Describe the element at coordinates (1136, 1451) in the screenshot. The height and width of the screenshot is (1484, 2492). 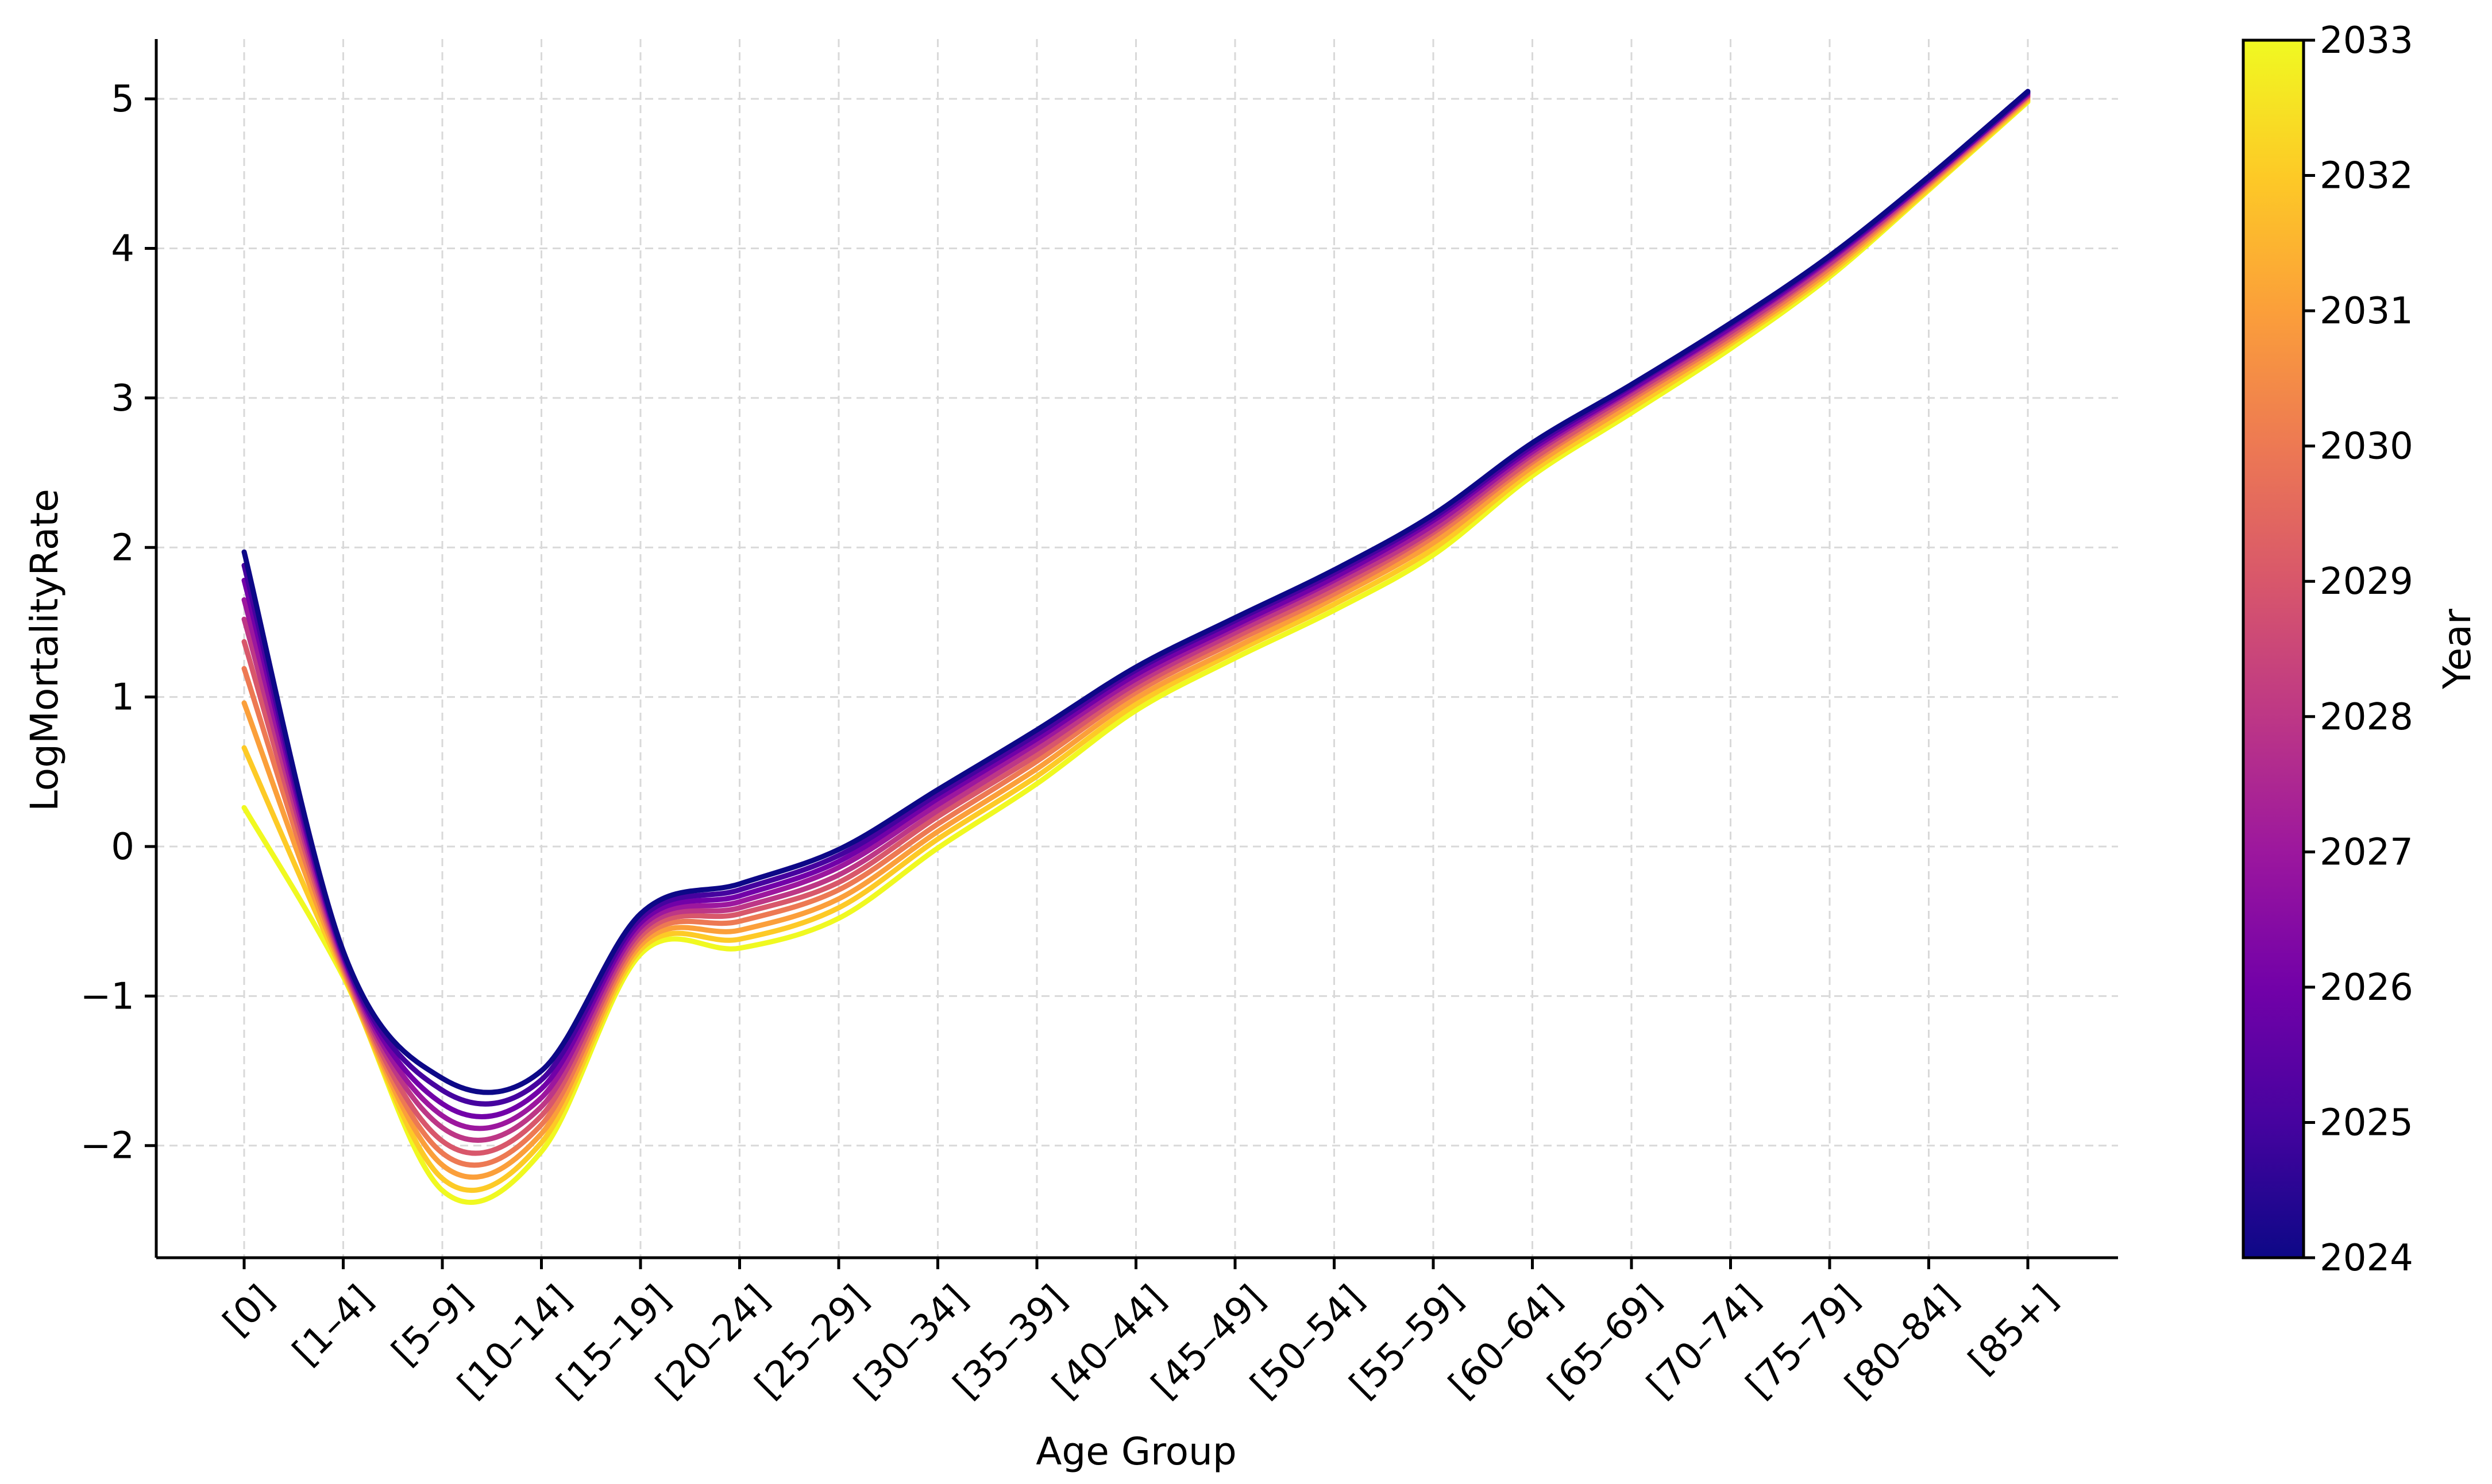
I see `x-axis-title: Age Group` at that location.